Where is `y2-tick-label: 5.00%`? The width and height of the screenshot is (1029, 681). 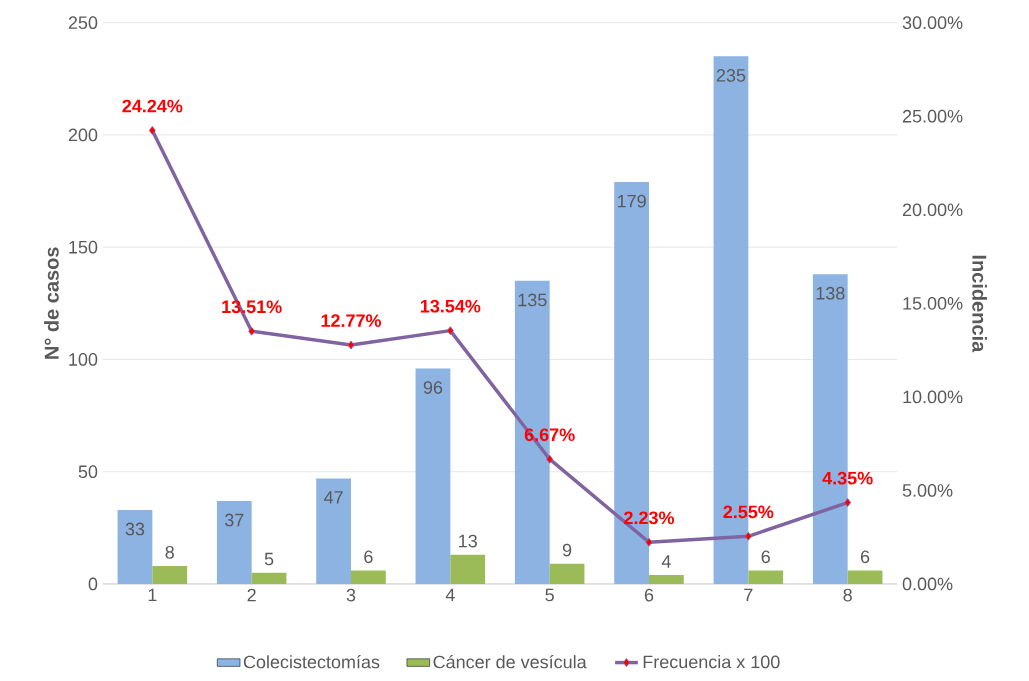 y2-tick-label: 5.00% is located at coordinates (927, 490).